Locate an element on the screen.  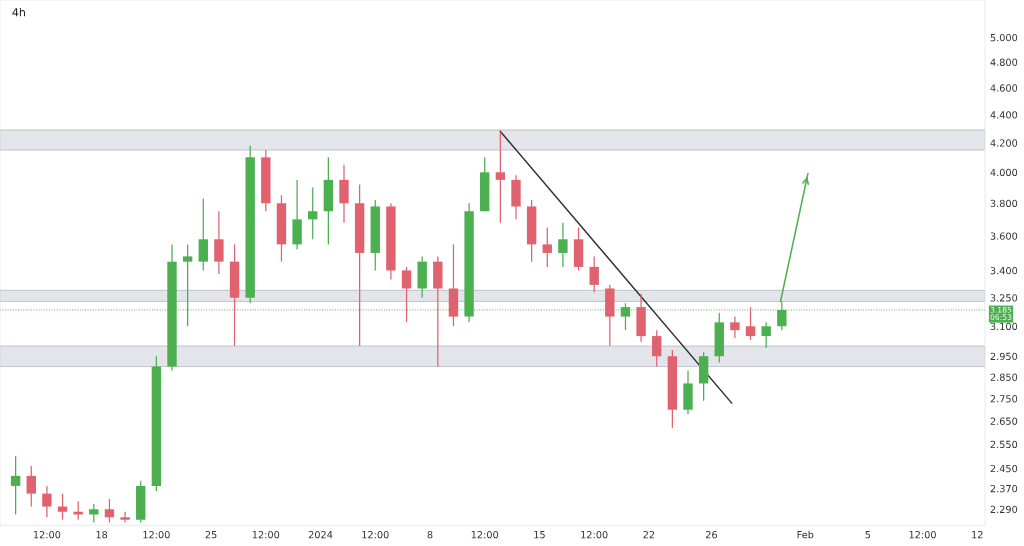
y-tick-label: 2.650 is located at coordinates (1004, 421).